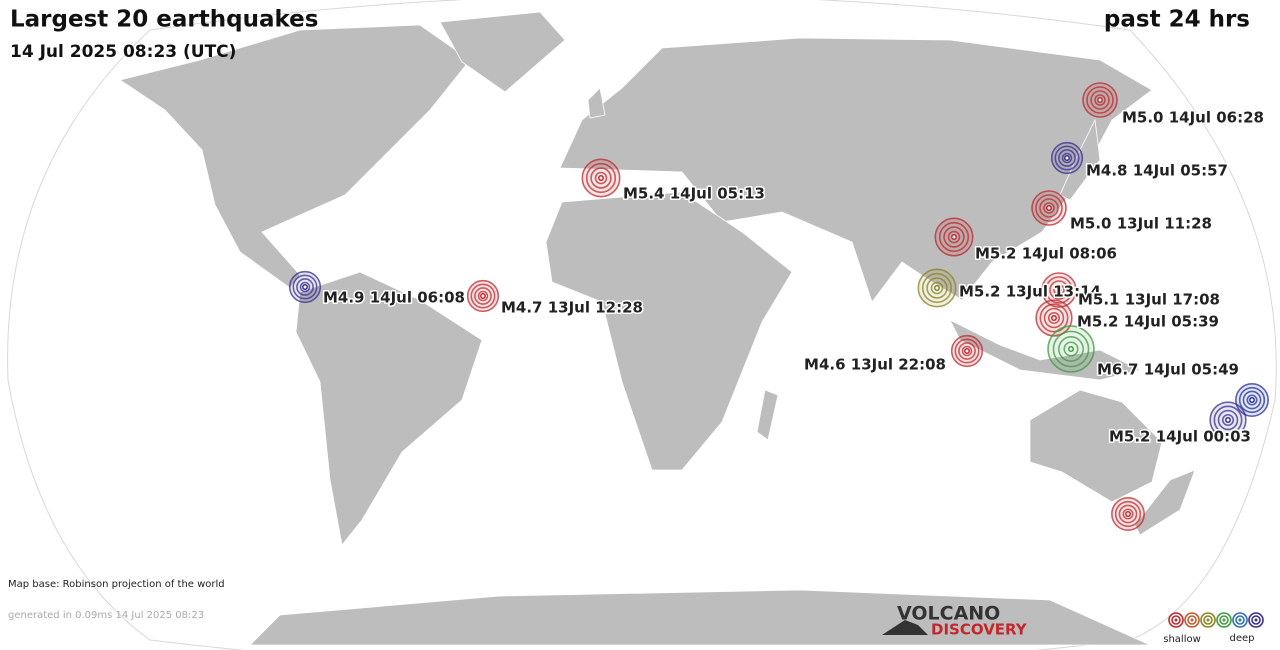 The image size is (1280, 650). Describe the element at coordinates (1046, 254) in the screenshot. I see `quake-label: M5.2 14Jul 08:06` at that location.